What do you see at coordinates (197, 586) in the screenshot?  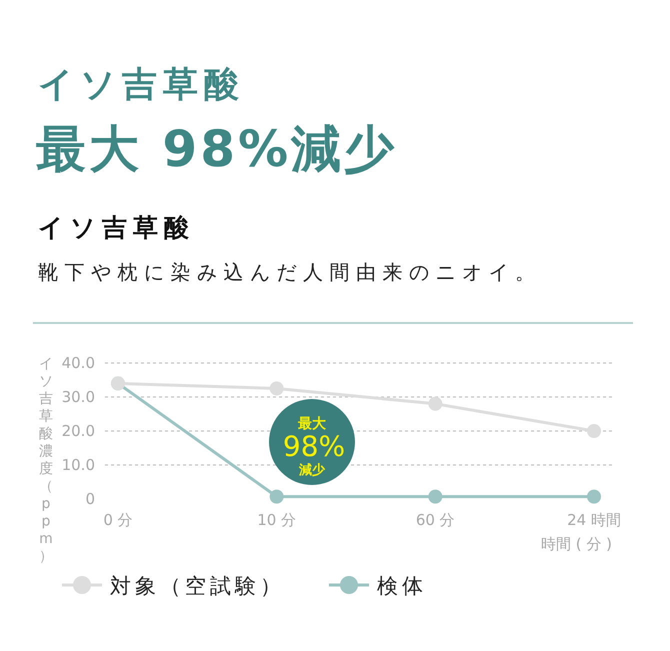 I see `legend-label: 対象（空試験）` at bounding box center [197, 586].